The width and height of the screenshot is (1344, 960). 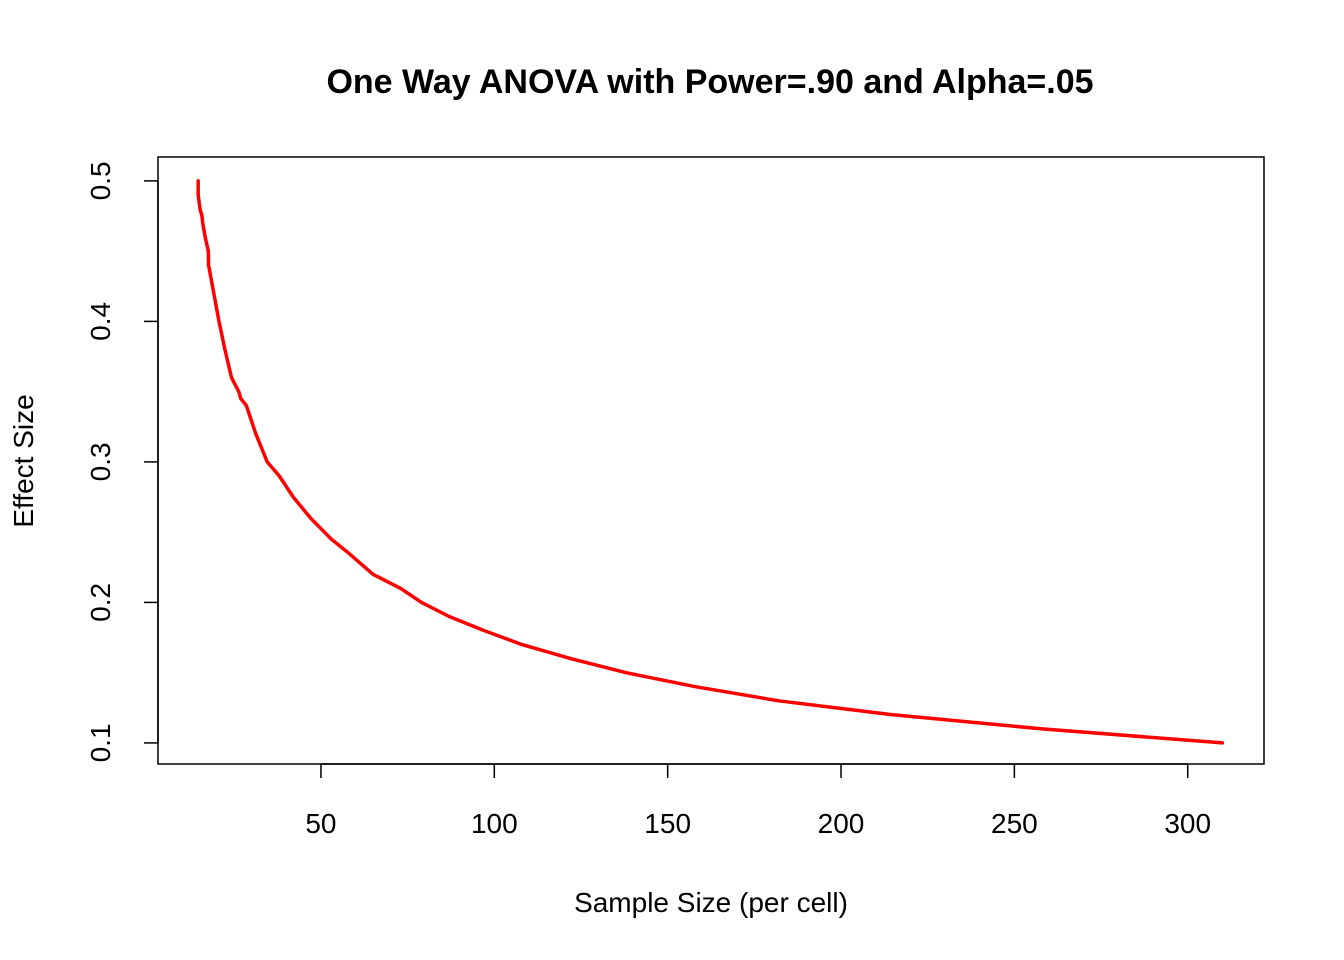 I want to click on x-tick-label: 100, so click(x=494, y=823).